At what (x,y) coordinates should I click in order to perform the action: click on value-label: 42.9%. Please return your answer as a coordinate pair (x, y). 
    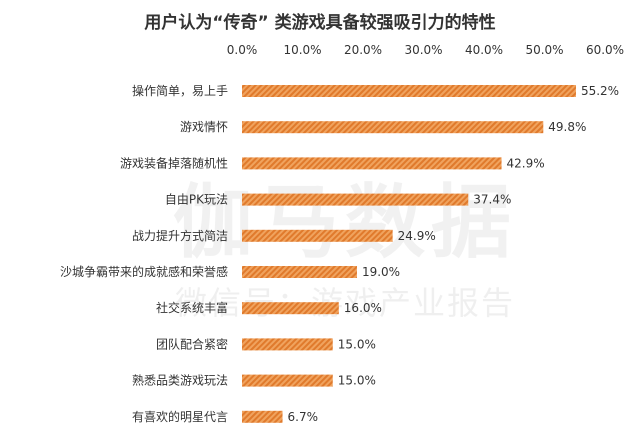
    Looking at the image, I should click on (526, 163).